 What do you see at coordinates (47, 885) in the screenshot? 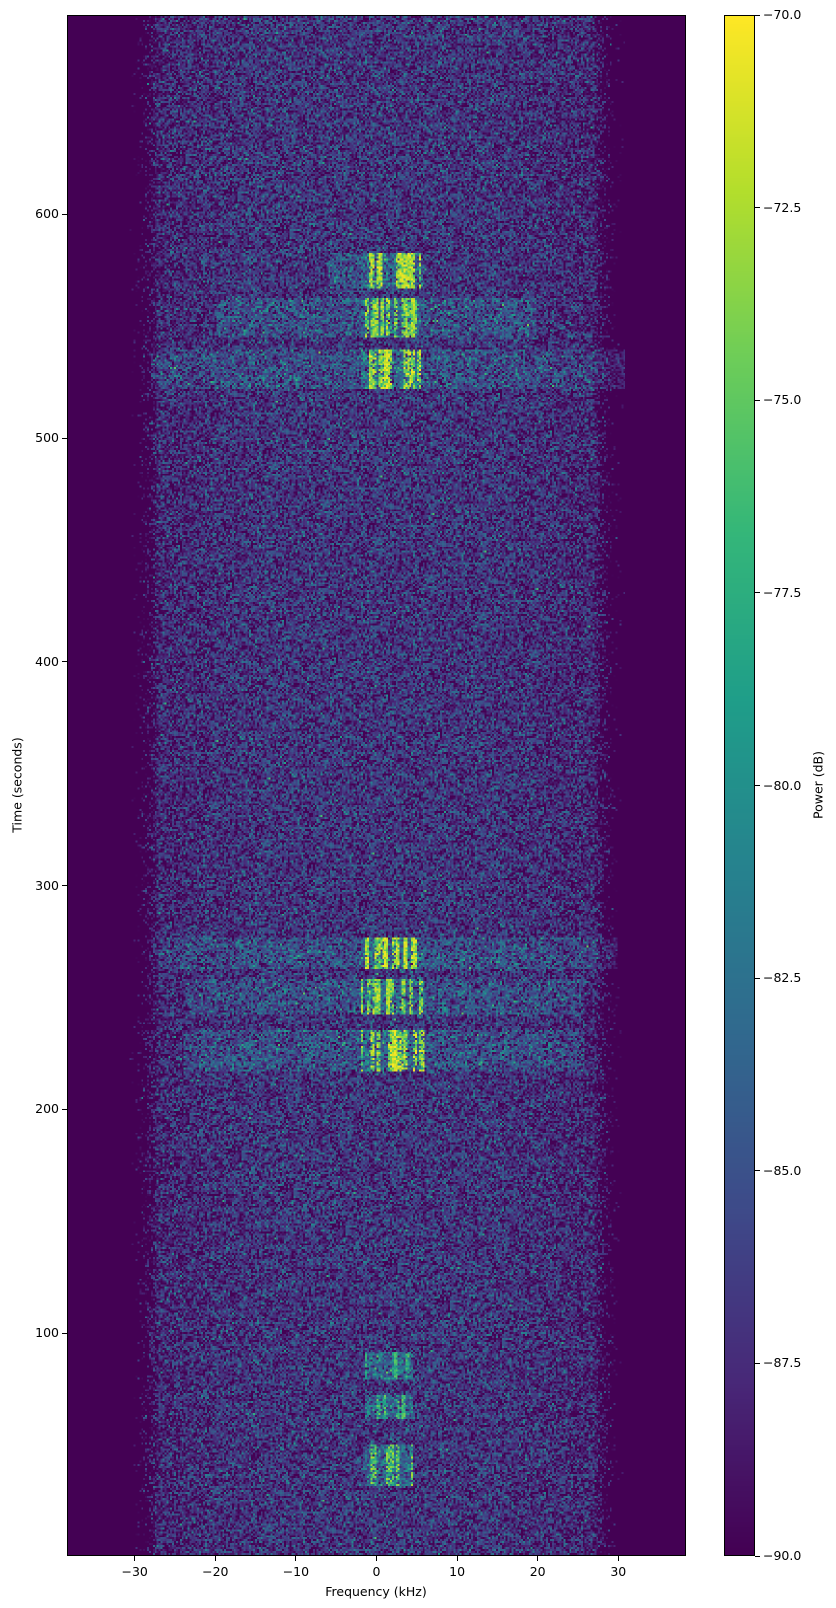
I see `y-tick-label: 300` at bounding box center [47, 885].